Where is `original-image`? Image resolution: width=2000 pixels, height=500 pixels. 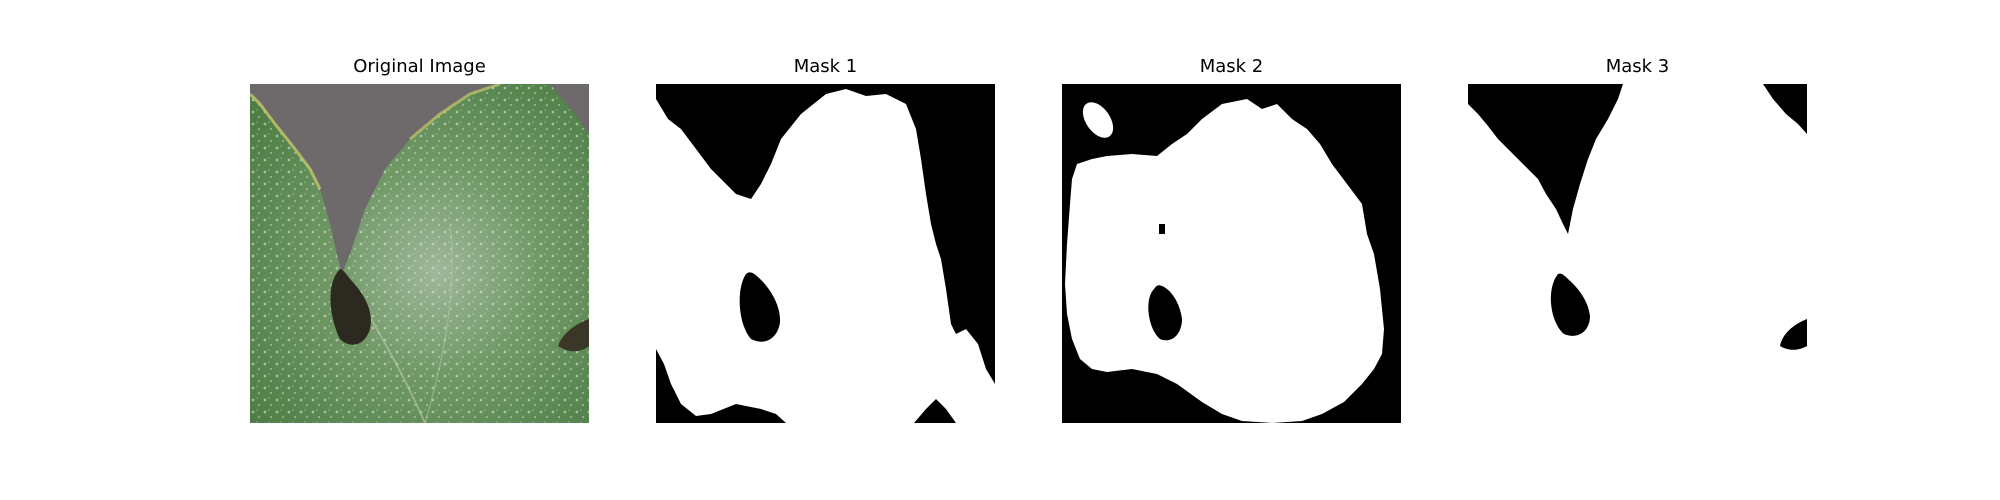
original-image is located at coordinates (419, 253).